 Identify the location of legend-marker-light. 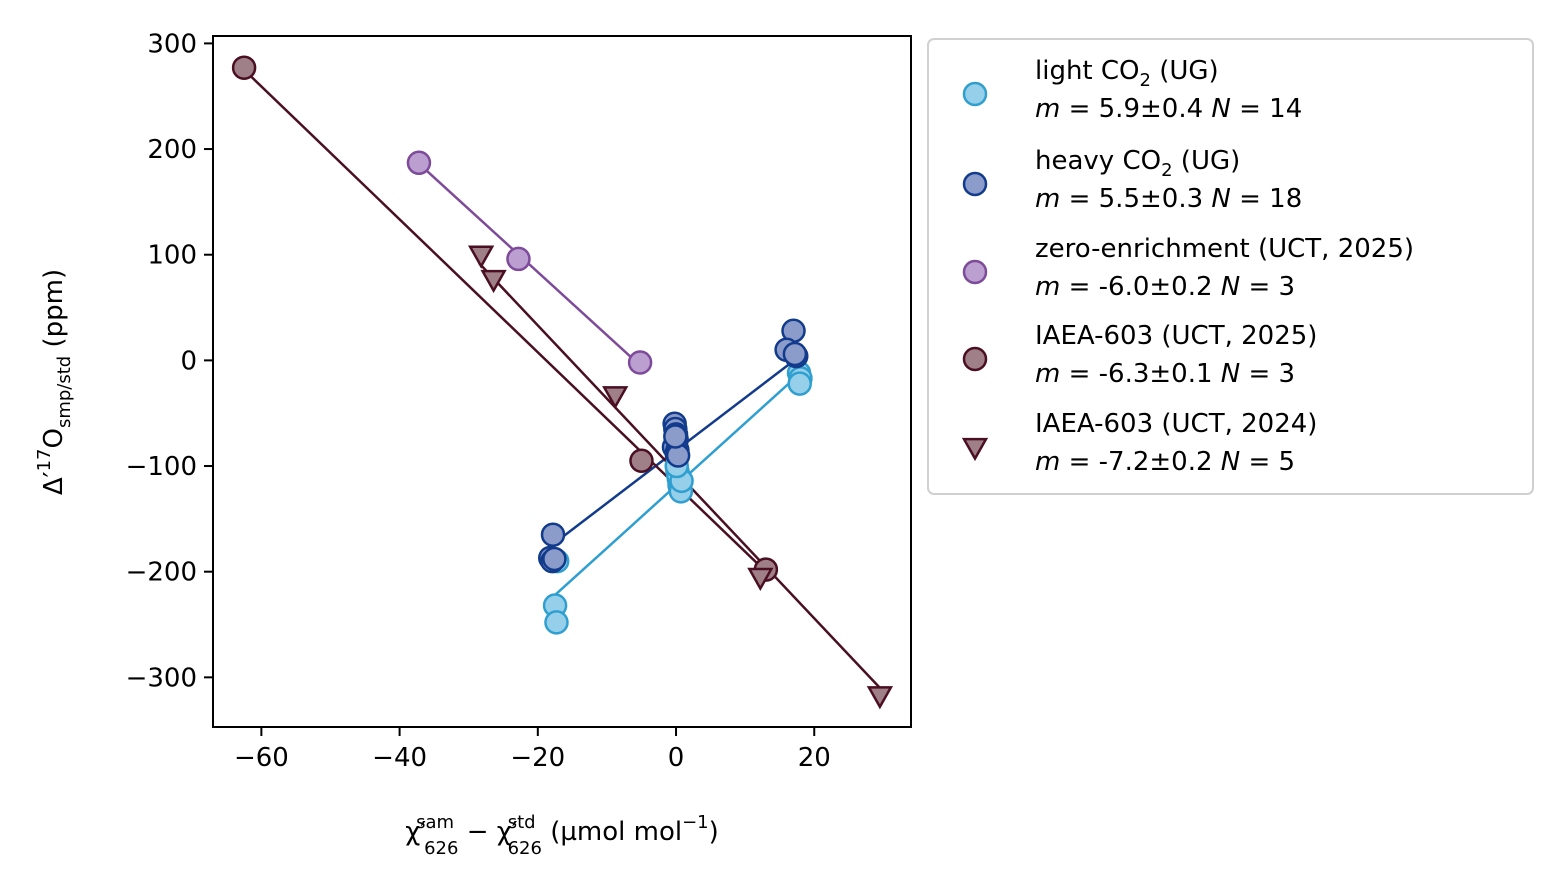
(975, 94).